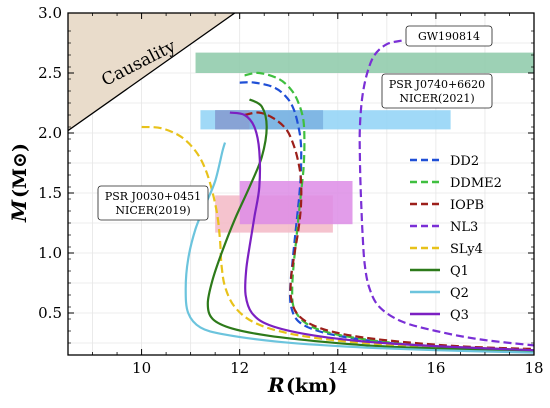 The height and width of the screenshot is (408, 550). What do you see at coordinates (141, 368) in the screenshot?
I see `x-tick-label: 10` at bounding box center [141, 368].